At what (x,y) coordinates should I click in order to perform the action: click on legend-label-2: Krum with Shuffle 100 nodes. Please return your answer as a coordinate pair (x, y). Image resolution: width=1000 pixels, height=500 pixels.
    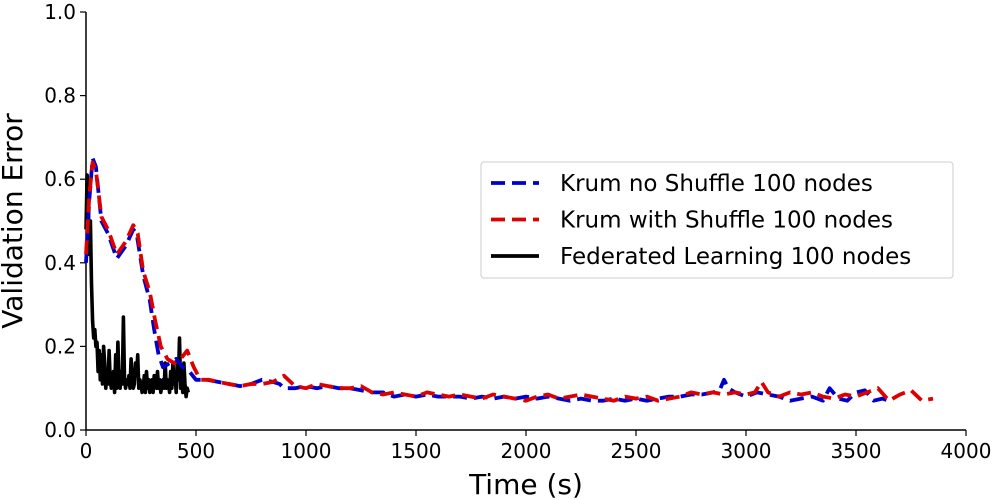
    Looking at the image, I should click on (726, 221).